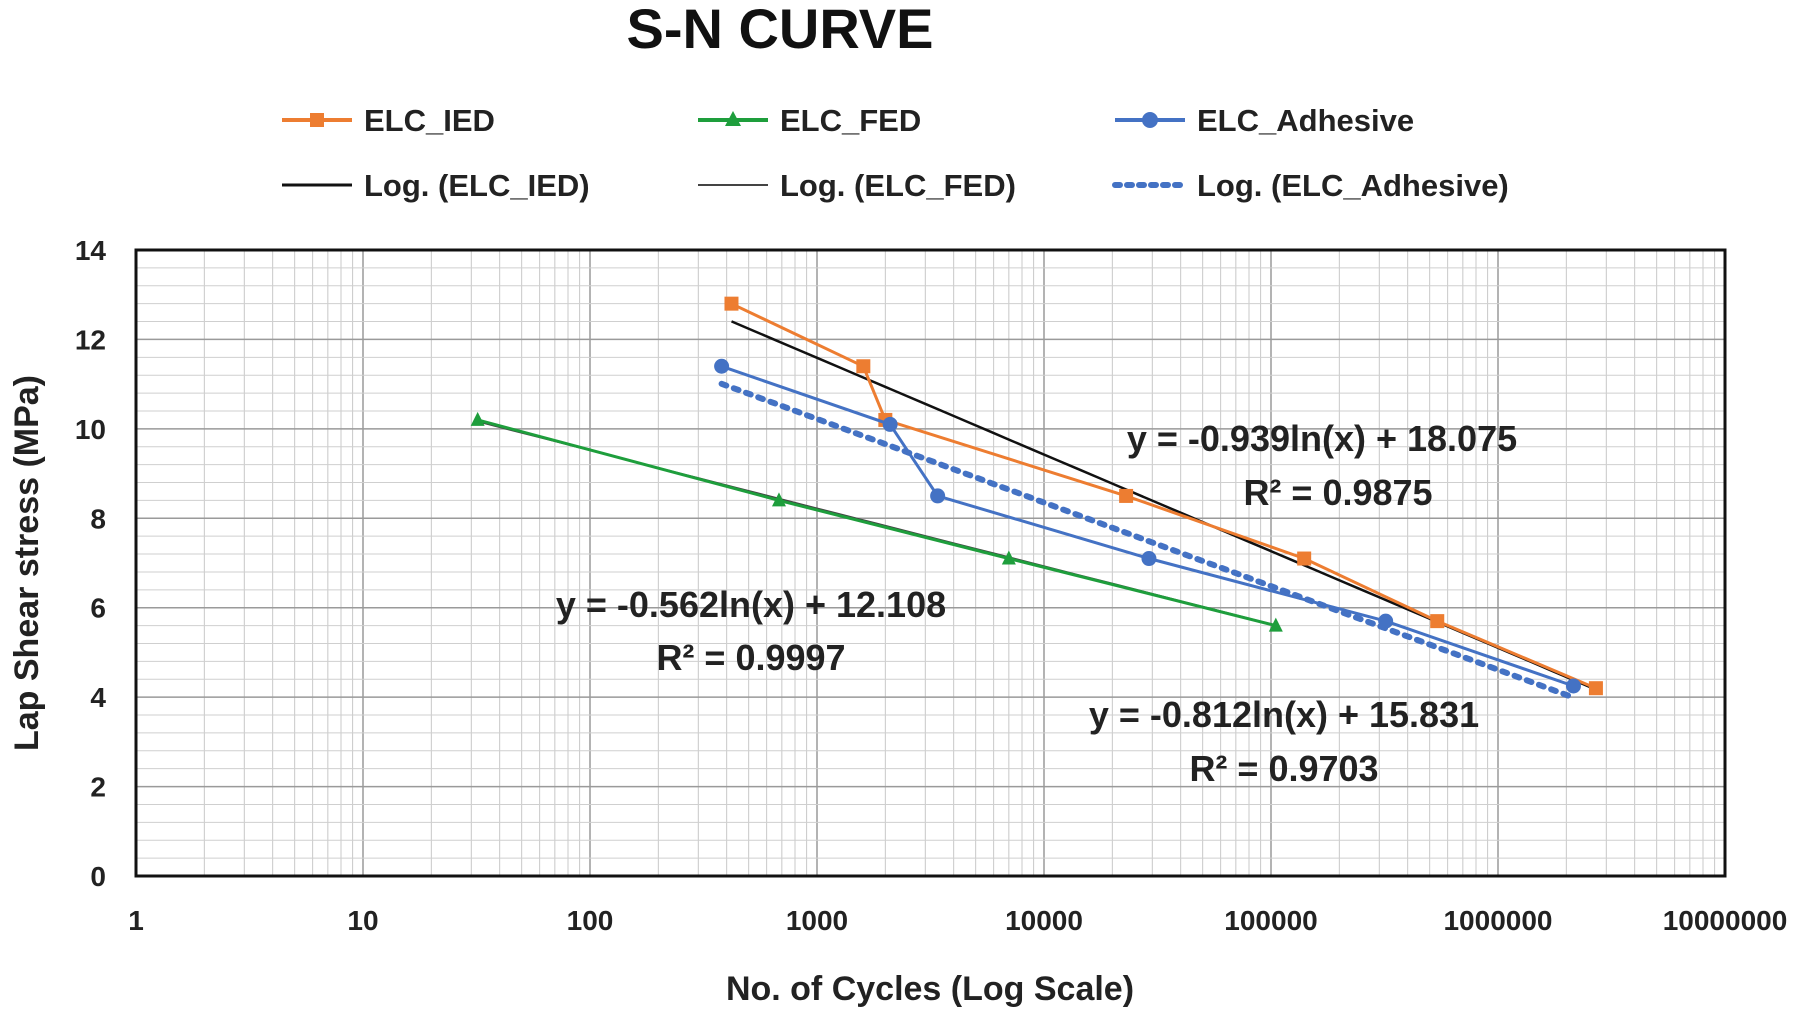 The width and height of the screenshot is (1809, 1017). Describe the element at coordinates (733, 118) in the screenshot. I see `legend-marker-elc-fed` at that location.